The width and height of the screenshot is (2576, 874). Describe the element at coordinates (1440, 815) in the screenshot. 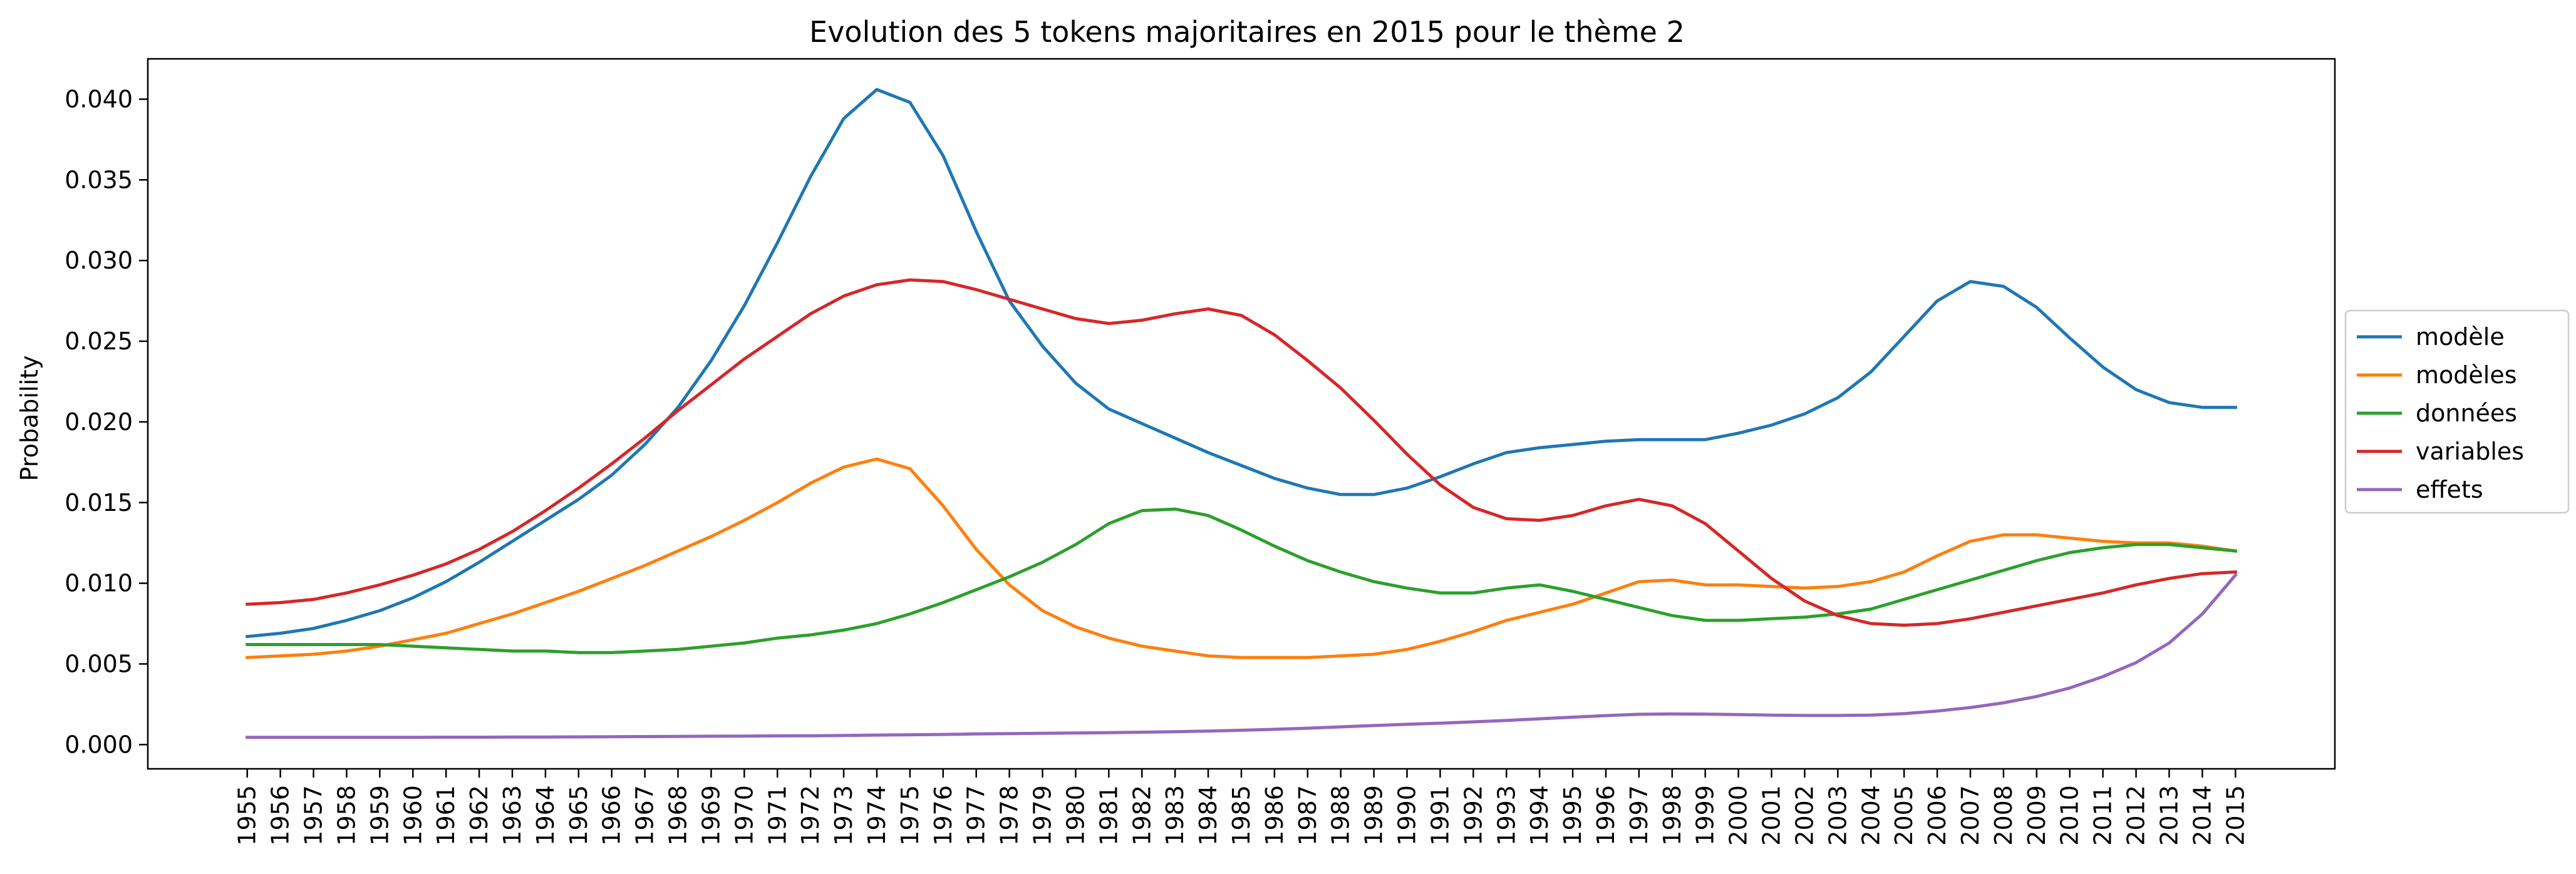

I see `x-tick-label: 1991` at that location.